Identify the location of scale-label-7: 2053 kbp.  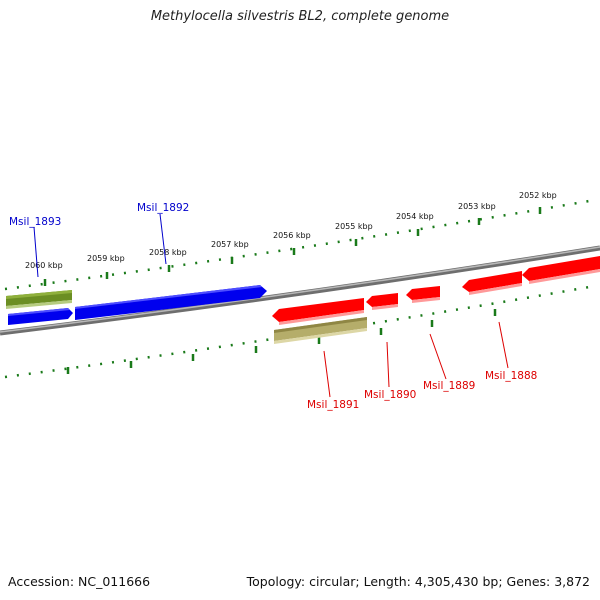
(477, 206).